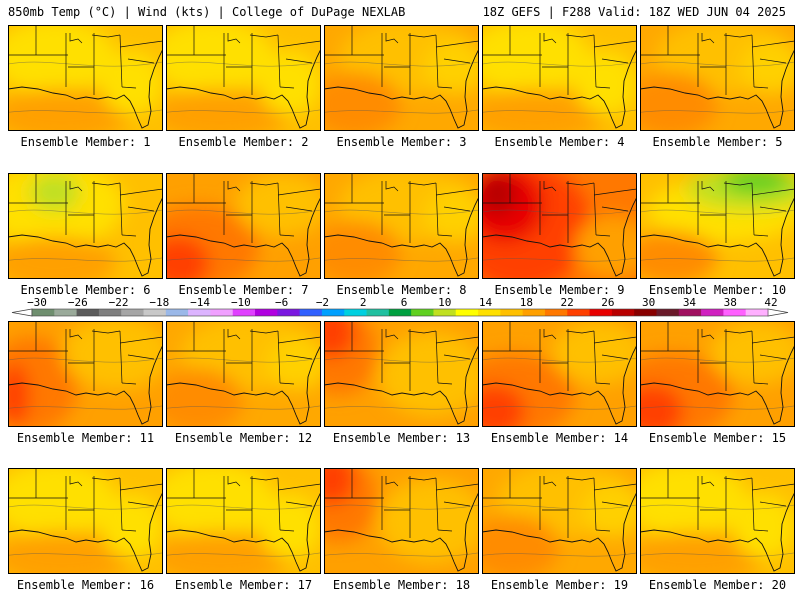 The width and height of the screenshot is (800, 600). What do you see at coordinates (281, 302) in the screenshot?
I see `colorbar-tick-label: −6` at bounding box center [281, 302].